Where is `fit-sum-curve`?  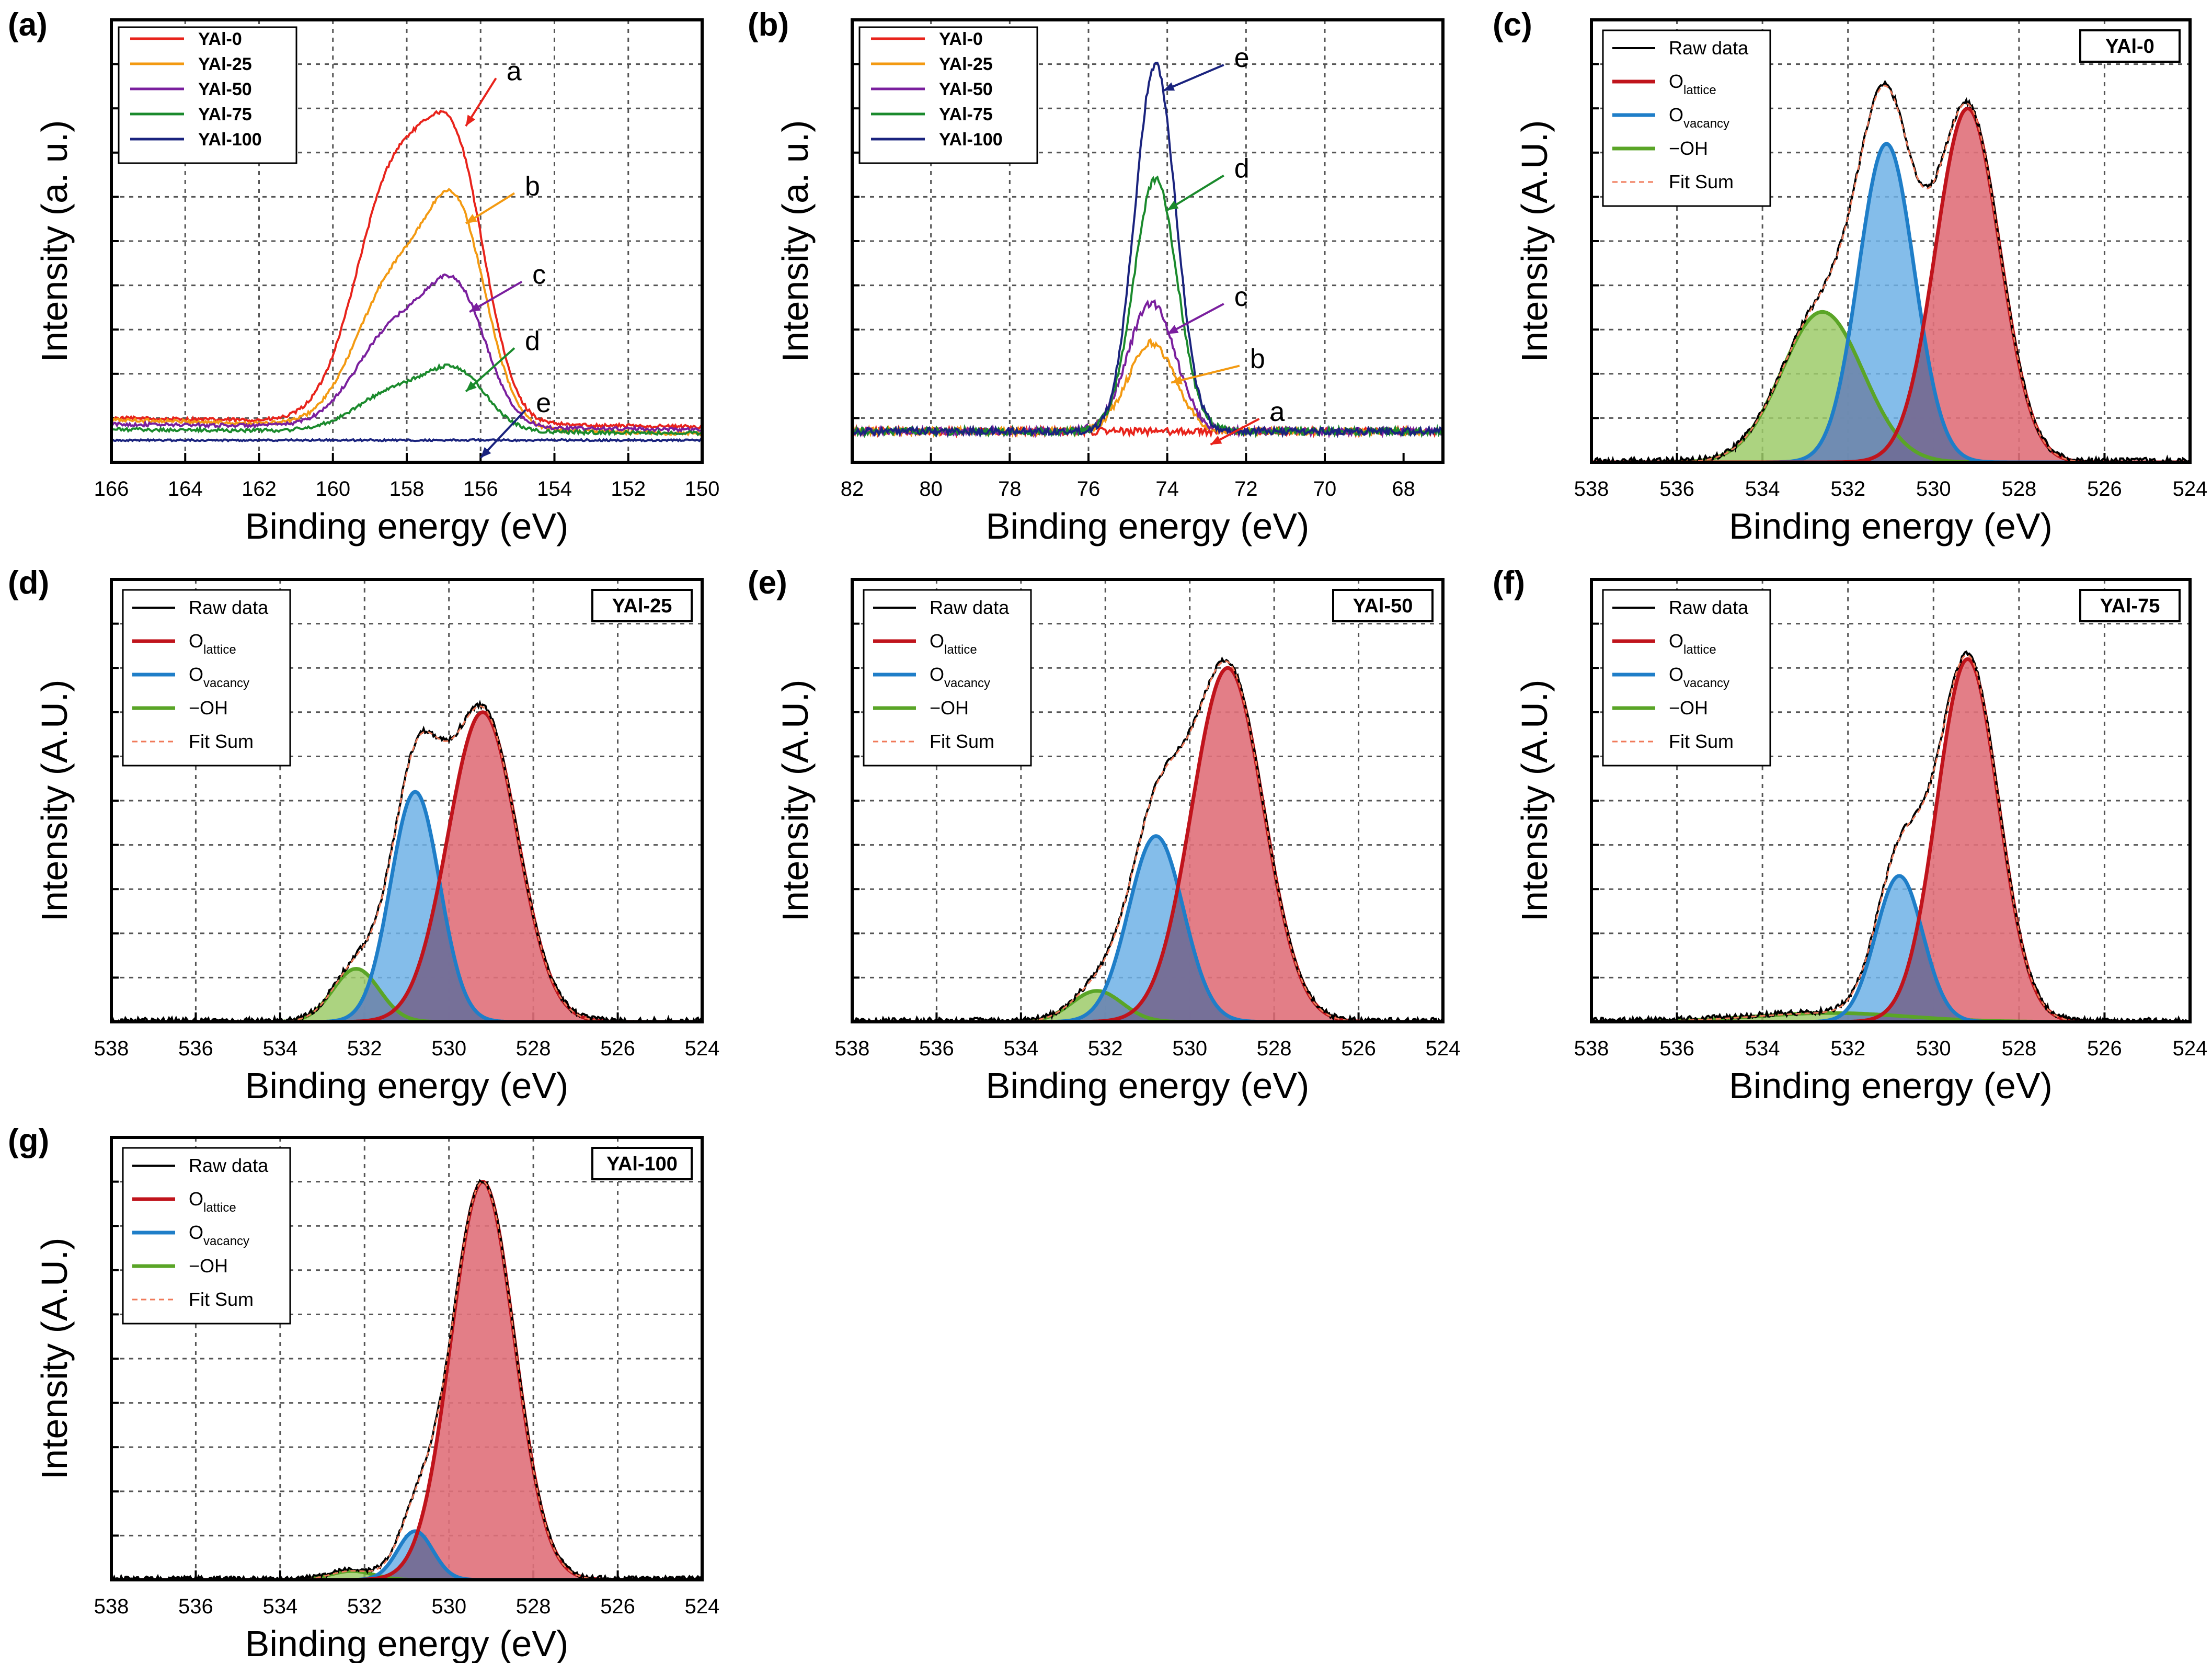
fit-sum-curve is located at coordinates (1147, 841).